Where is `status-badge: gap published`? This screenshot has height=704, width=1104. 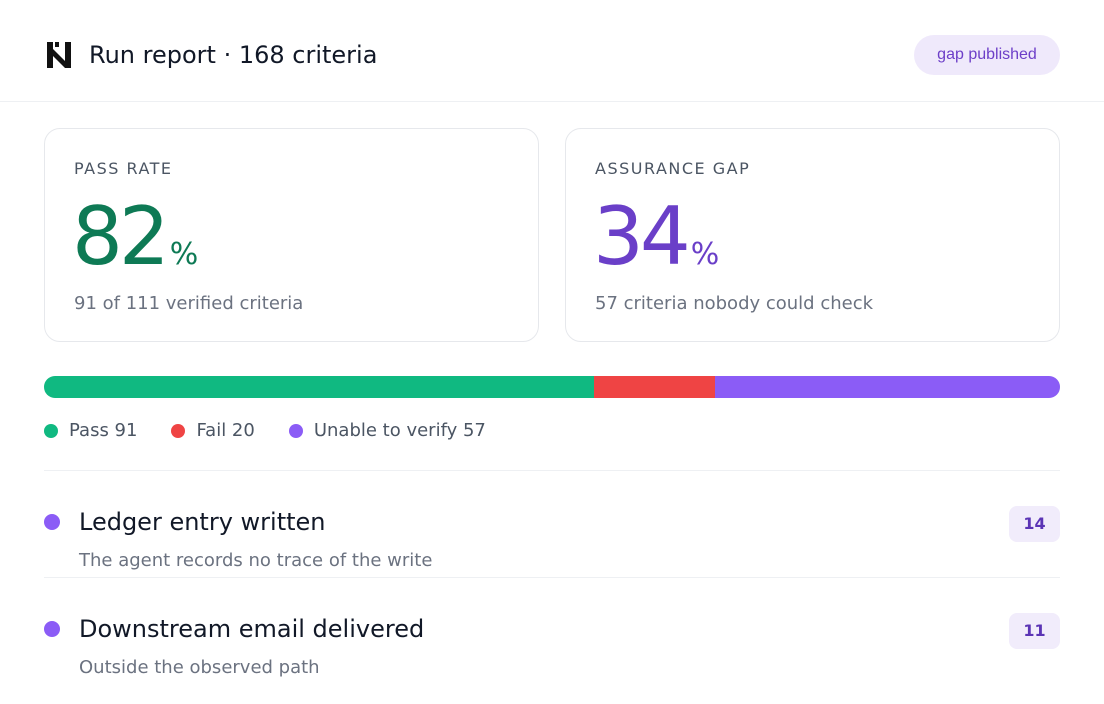 status-badge: gap published is located at coordinates (987, 55).